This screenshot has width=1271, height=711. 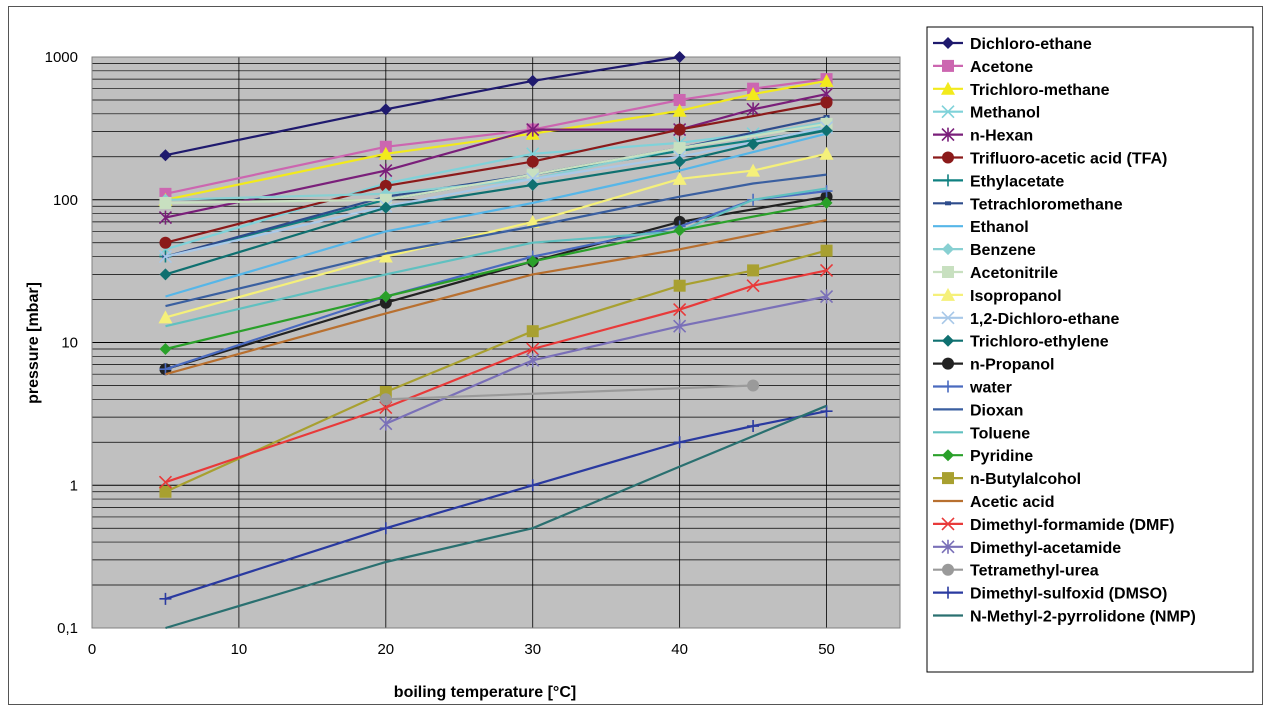 What do you see at coordinates (1012, 365) in the screenshot?
I see `legend-label: n-Propanol` at bounding box center [1012, 365].